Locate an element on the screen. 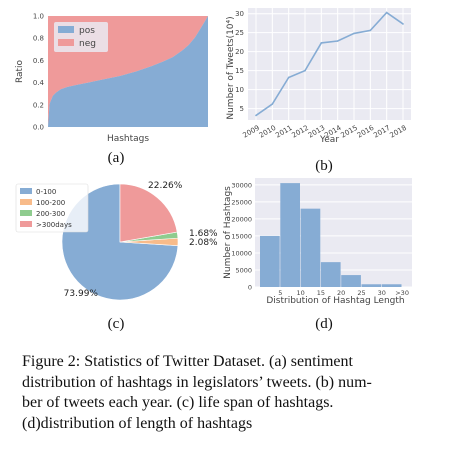  chart-d-xtick-label: 20 is located at coordinates (341, 293).